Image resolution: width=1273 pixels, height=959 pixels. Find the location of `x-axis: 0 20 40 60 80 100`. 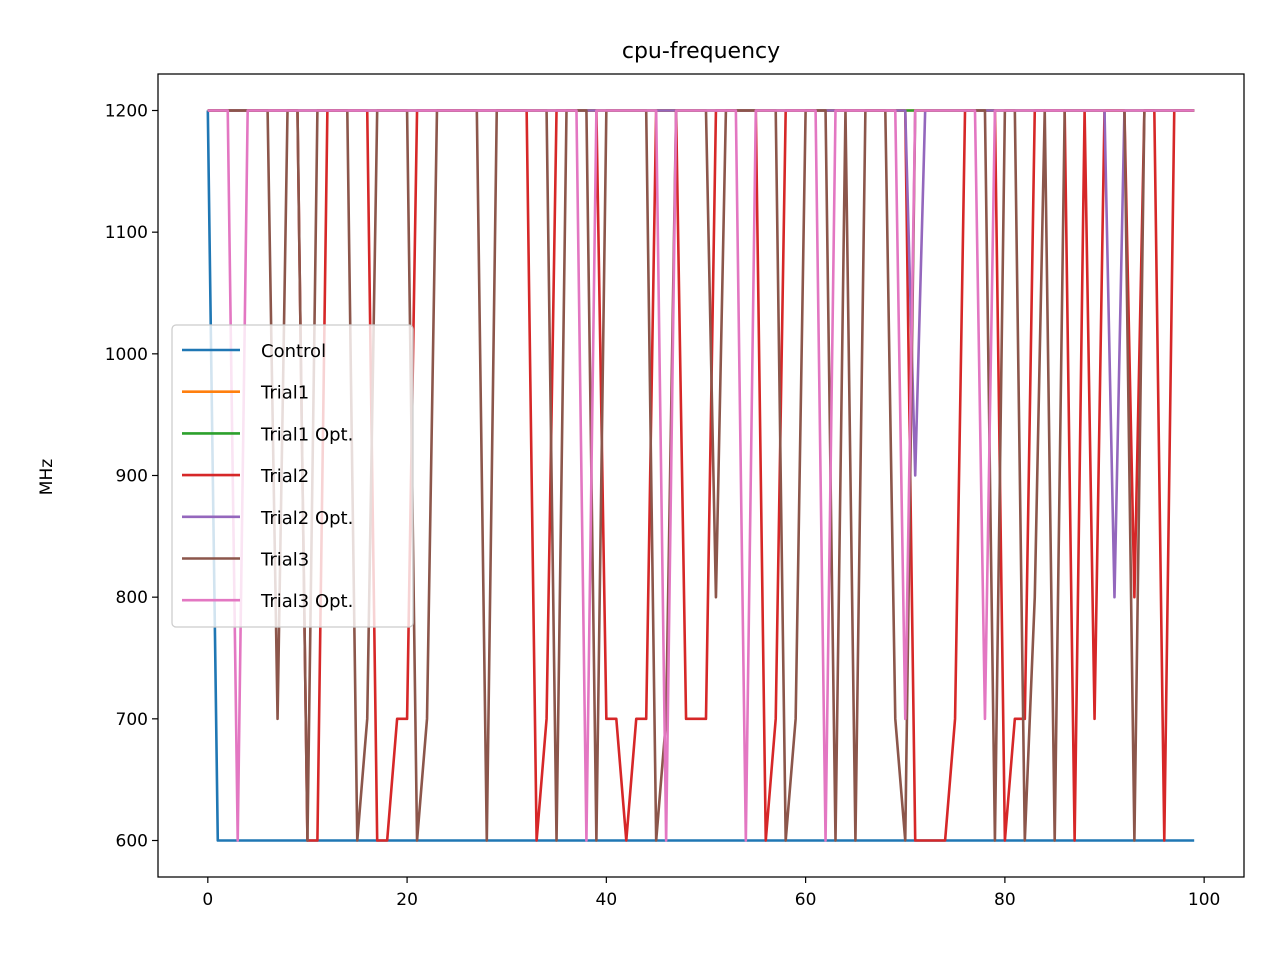

x-axis: 0 20 40 60 80 100 is located at coordinates (711, 893).